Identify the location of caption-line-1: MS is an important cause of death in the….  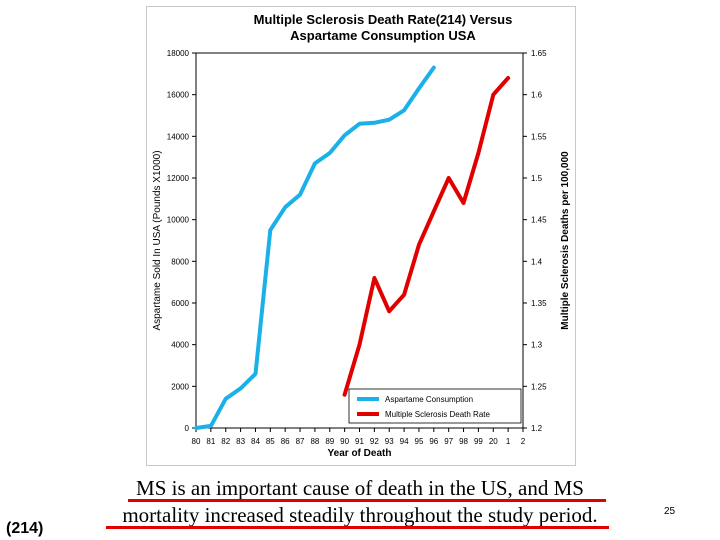
(360, 488).